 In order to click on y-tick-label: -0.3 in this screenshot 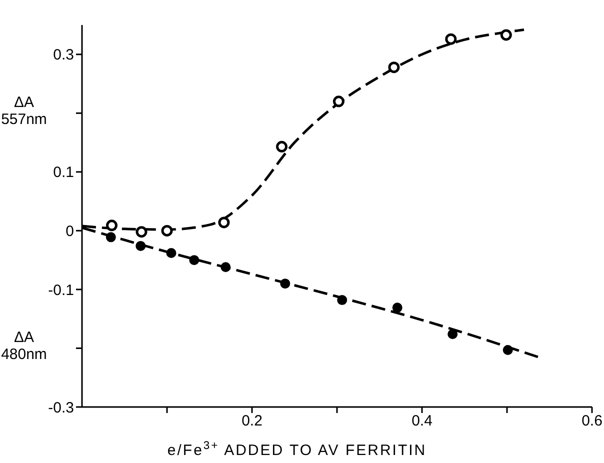, I will do `click(61, 407)`.